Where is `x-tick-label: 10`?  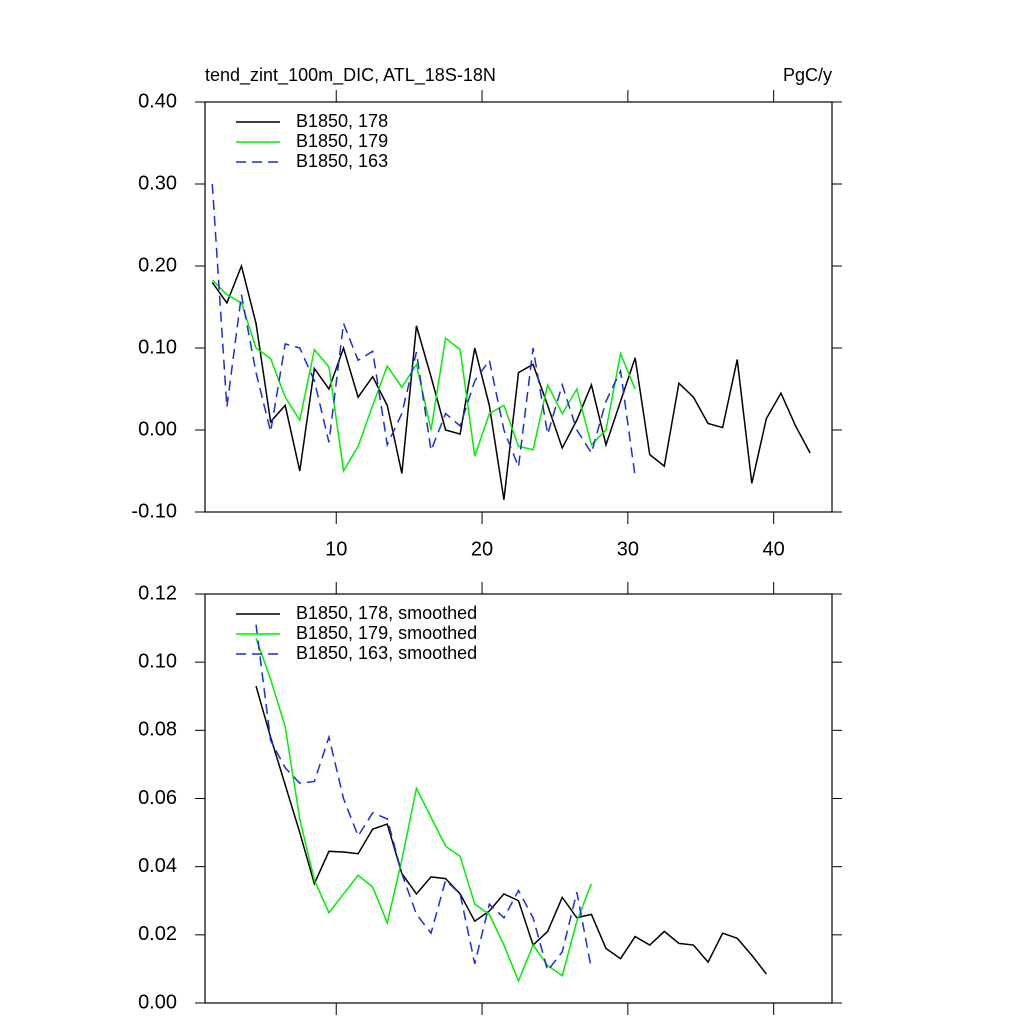
x-tick-label: 10 is located at coordinates (336, 549).